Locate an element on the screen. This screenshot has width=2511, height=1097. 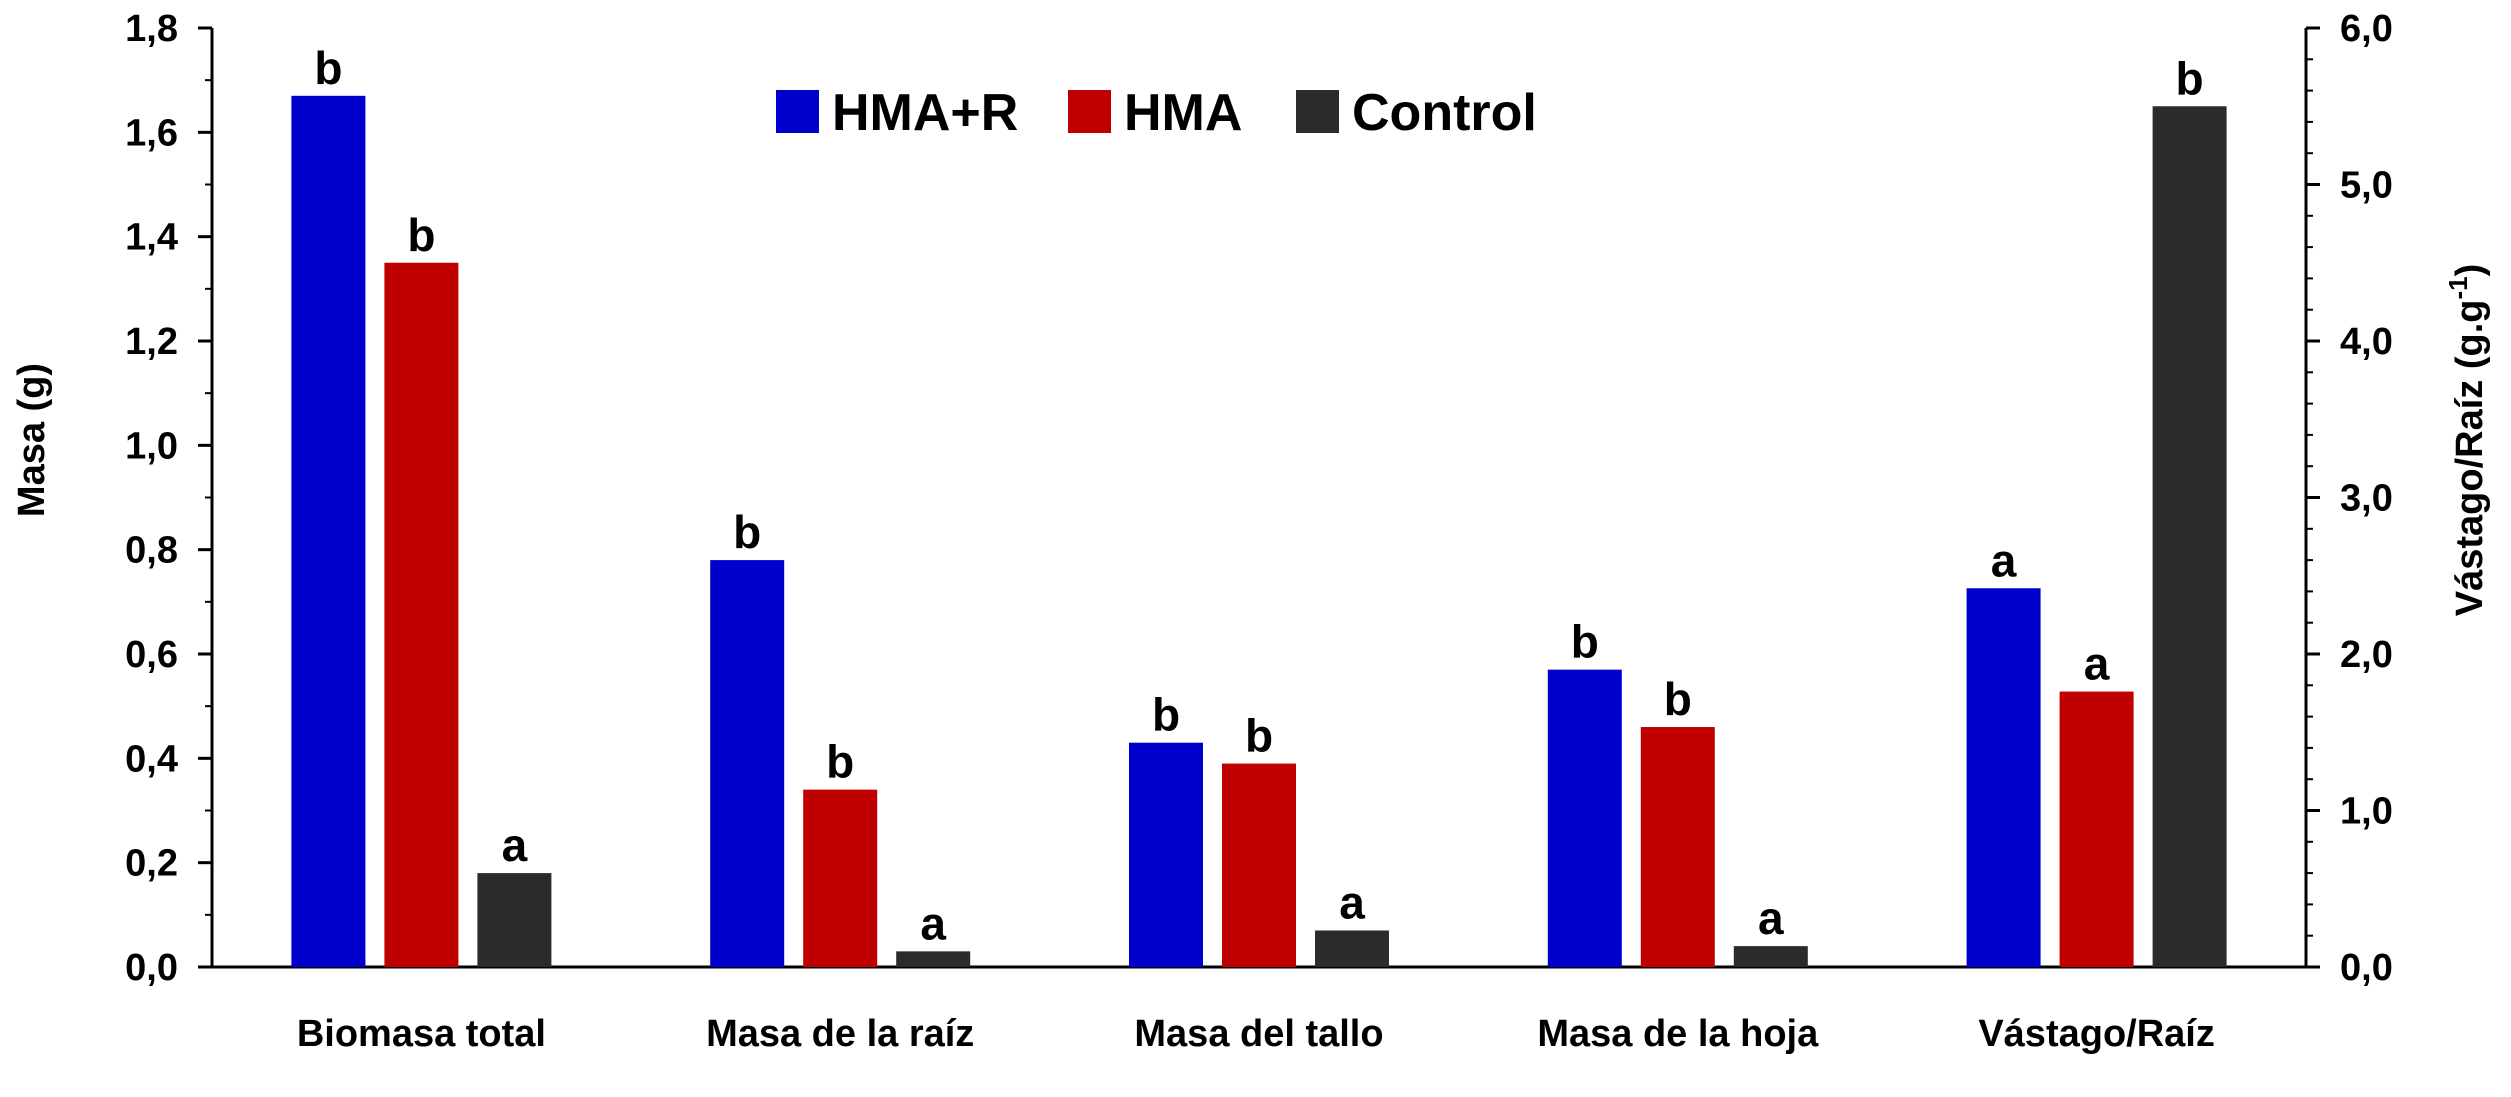
legend-label: Control is located at coordinates (1444, 113).